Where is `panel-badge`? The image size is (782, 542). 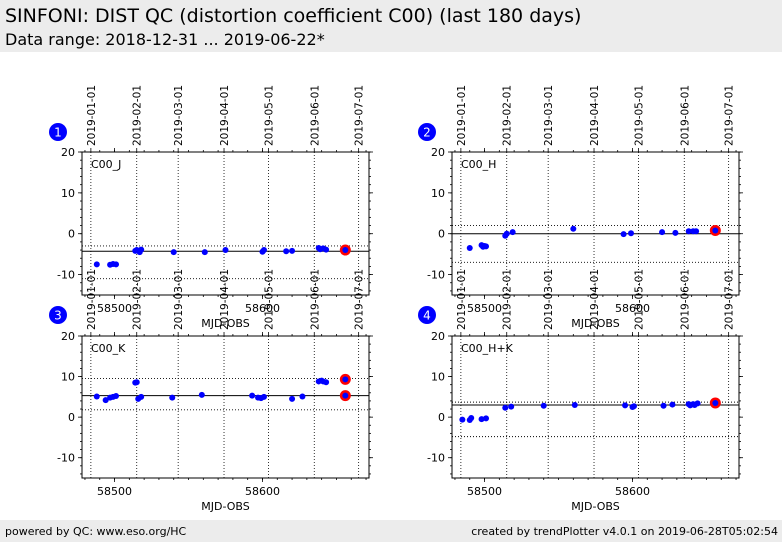
panel-badge is located at coordinates (58, 132).